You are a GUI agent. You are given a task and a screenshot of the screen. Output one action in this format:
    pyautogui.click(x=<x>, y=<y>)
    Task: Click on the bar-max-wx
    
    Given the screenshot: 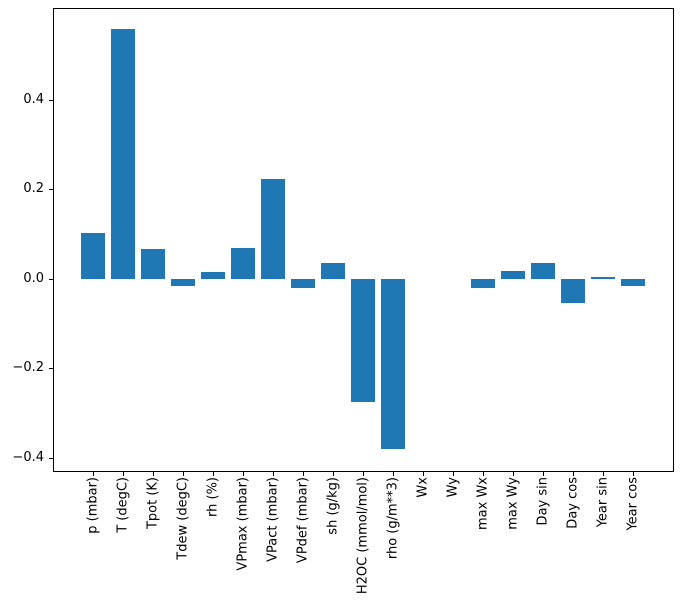 What is the action you would take?
    pyautogui.click(x=482, y=283)
    